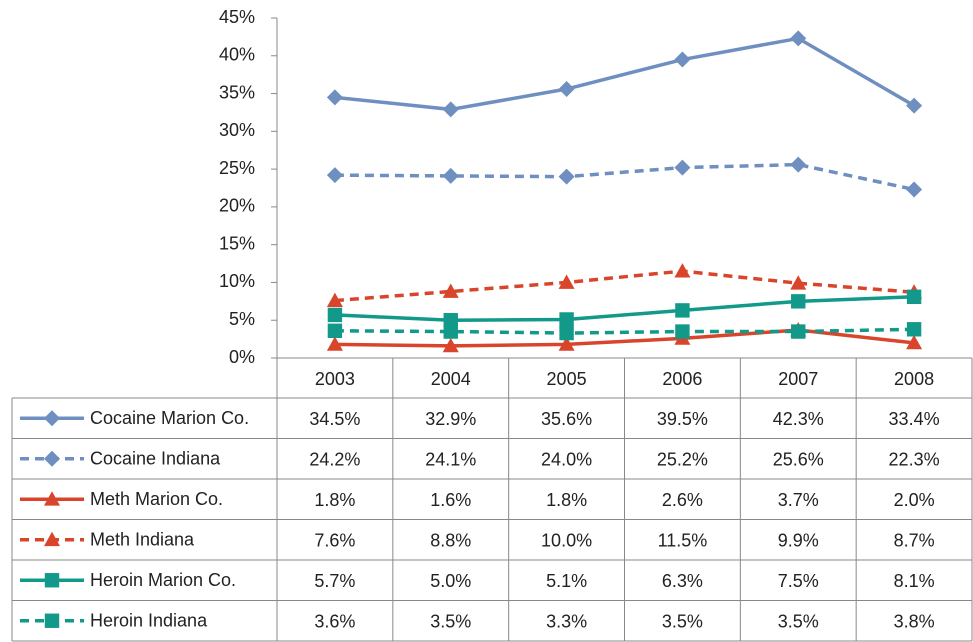  What do you see at coordinates (798, 379) in the screenshot?
I see `x-tick-label: 2007` at bounding box center [798, 379].